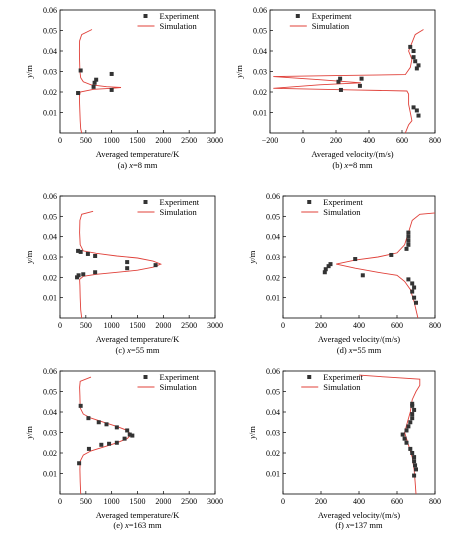 The image size is (474, 535). Describe the element at coordinates (397, 325) in the screenshot. I see `x-tick-label: 600` at that location.